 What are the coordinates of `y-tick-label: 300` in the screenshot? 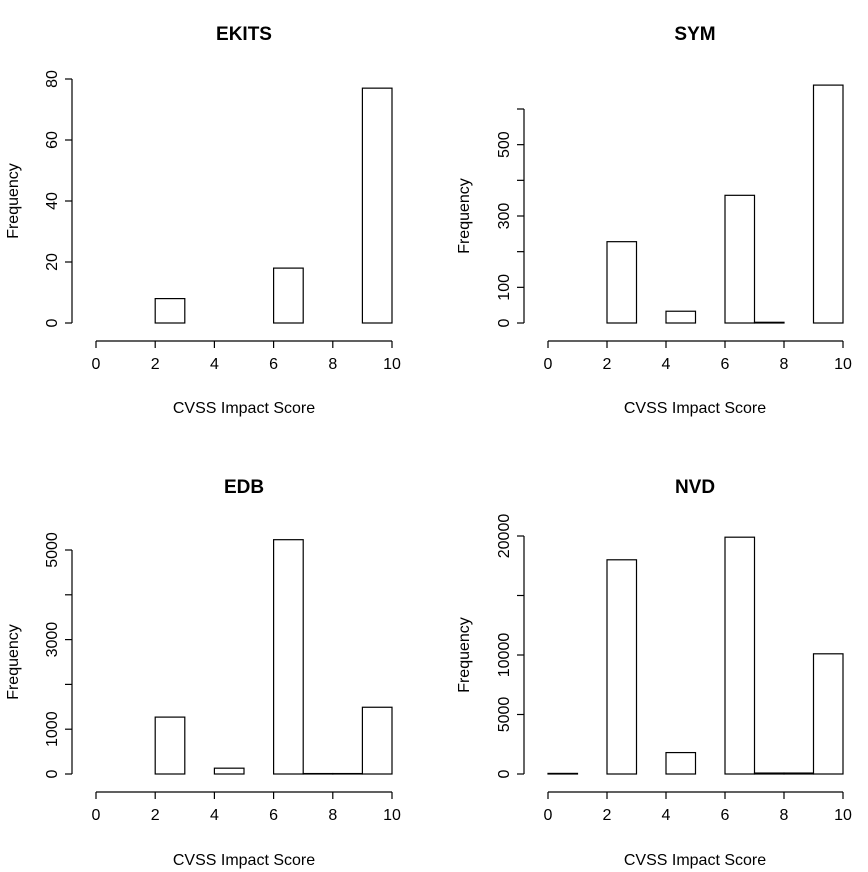 It's located at (504, 216).